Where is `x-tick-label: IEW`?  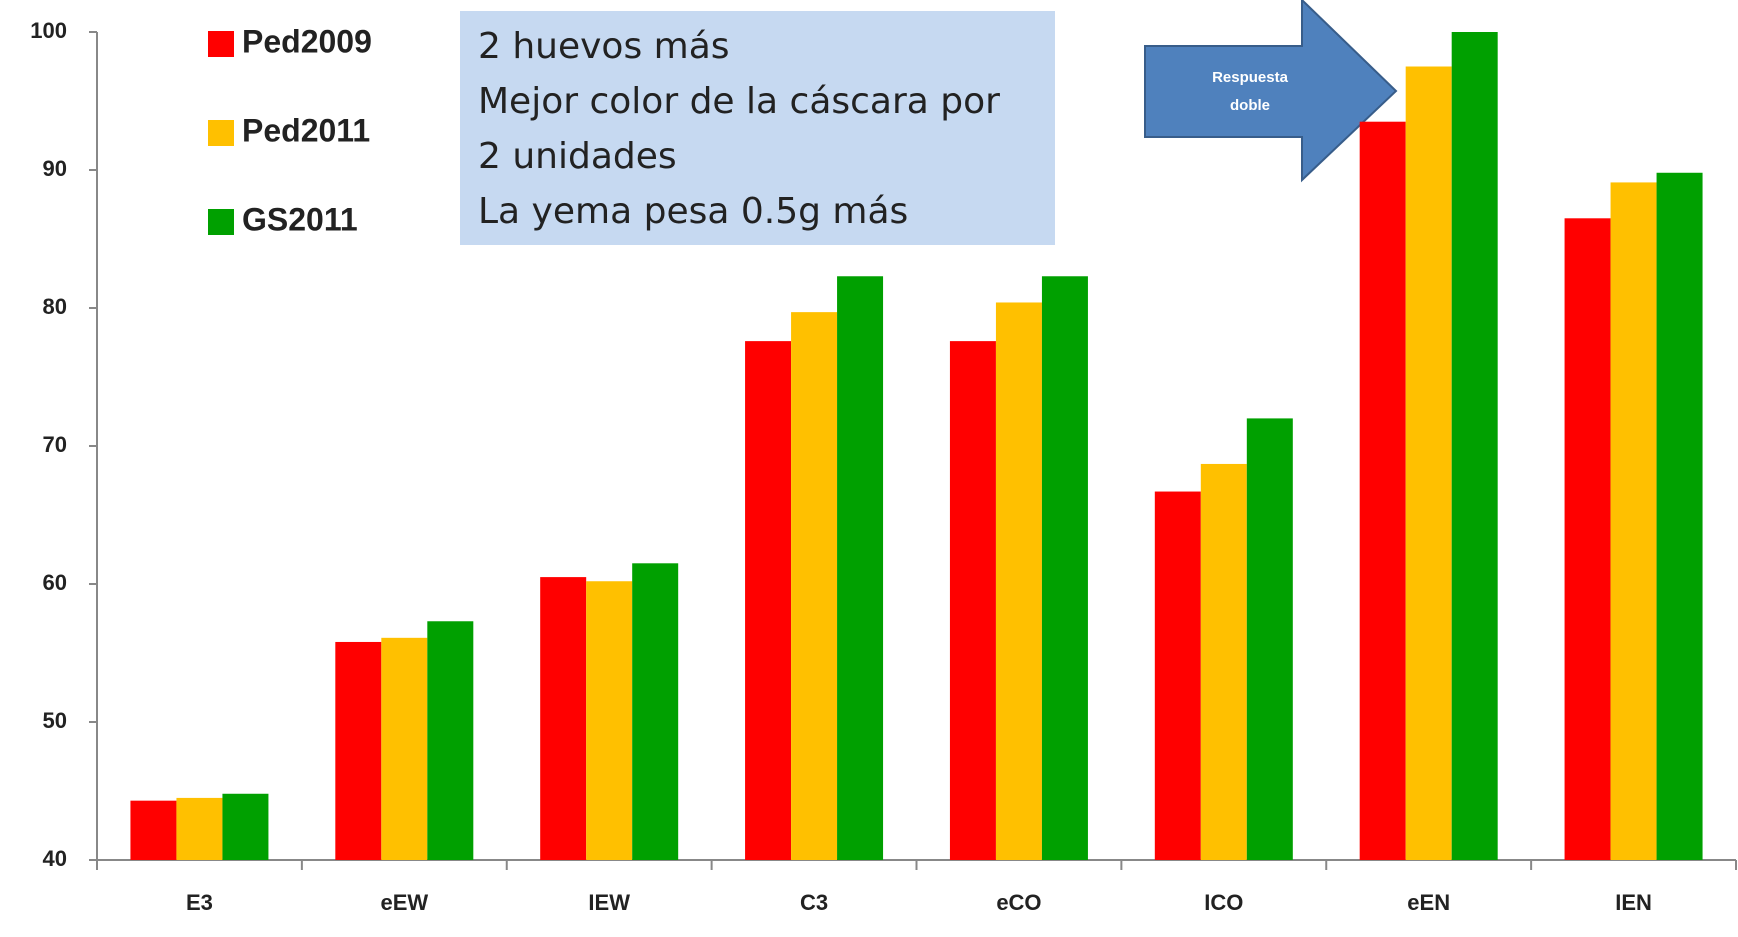
x-tick-label: IEW is located at coordinates (609, 902).